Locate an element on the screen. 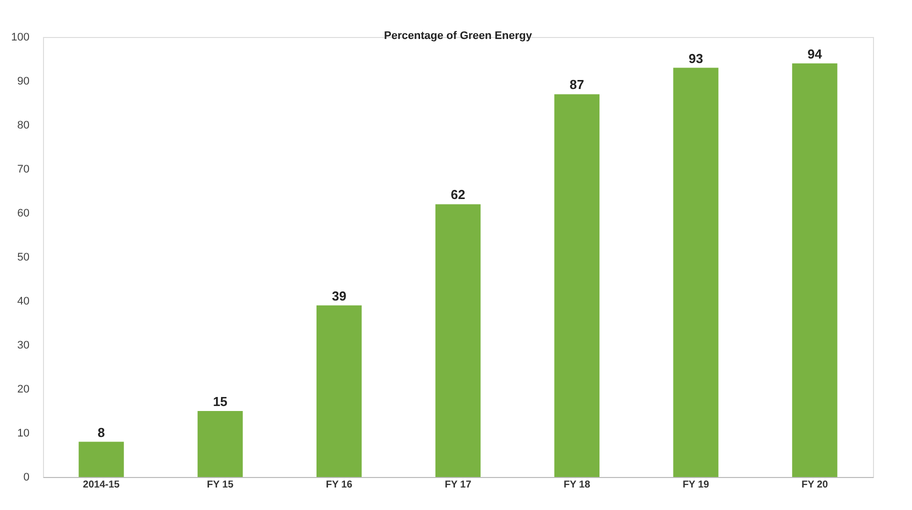  y-tick-label: 100 is located at coordinates (20, 38).